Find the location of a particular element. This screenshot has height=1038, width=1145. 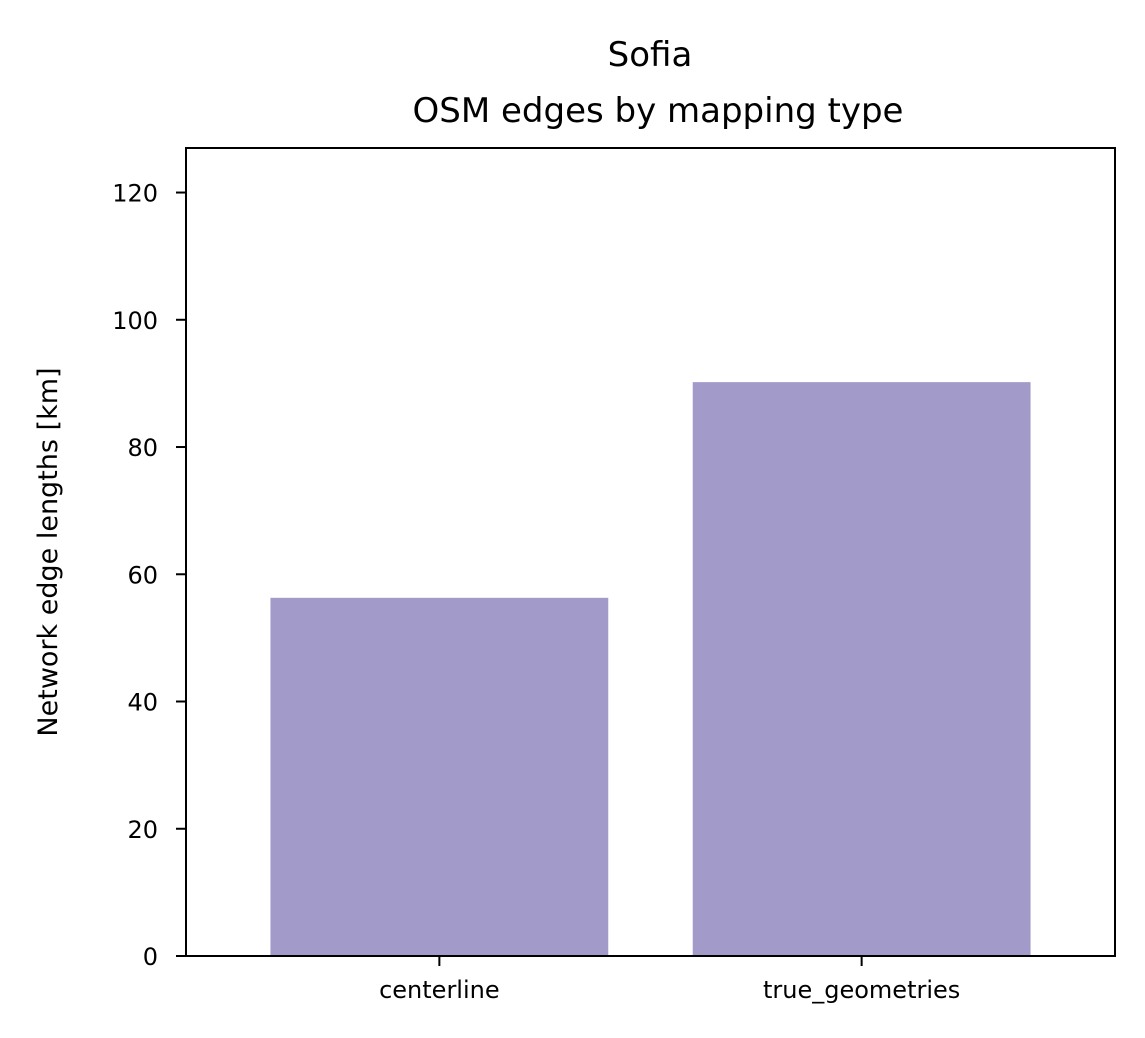

chart-title-line-2: OSM edges by mapping type is located at coordinates (658, 111).